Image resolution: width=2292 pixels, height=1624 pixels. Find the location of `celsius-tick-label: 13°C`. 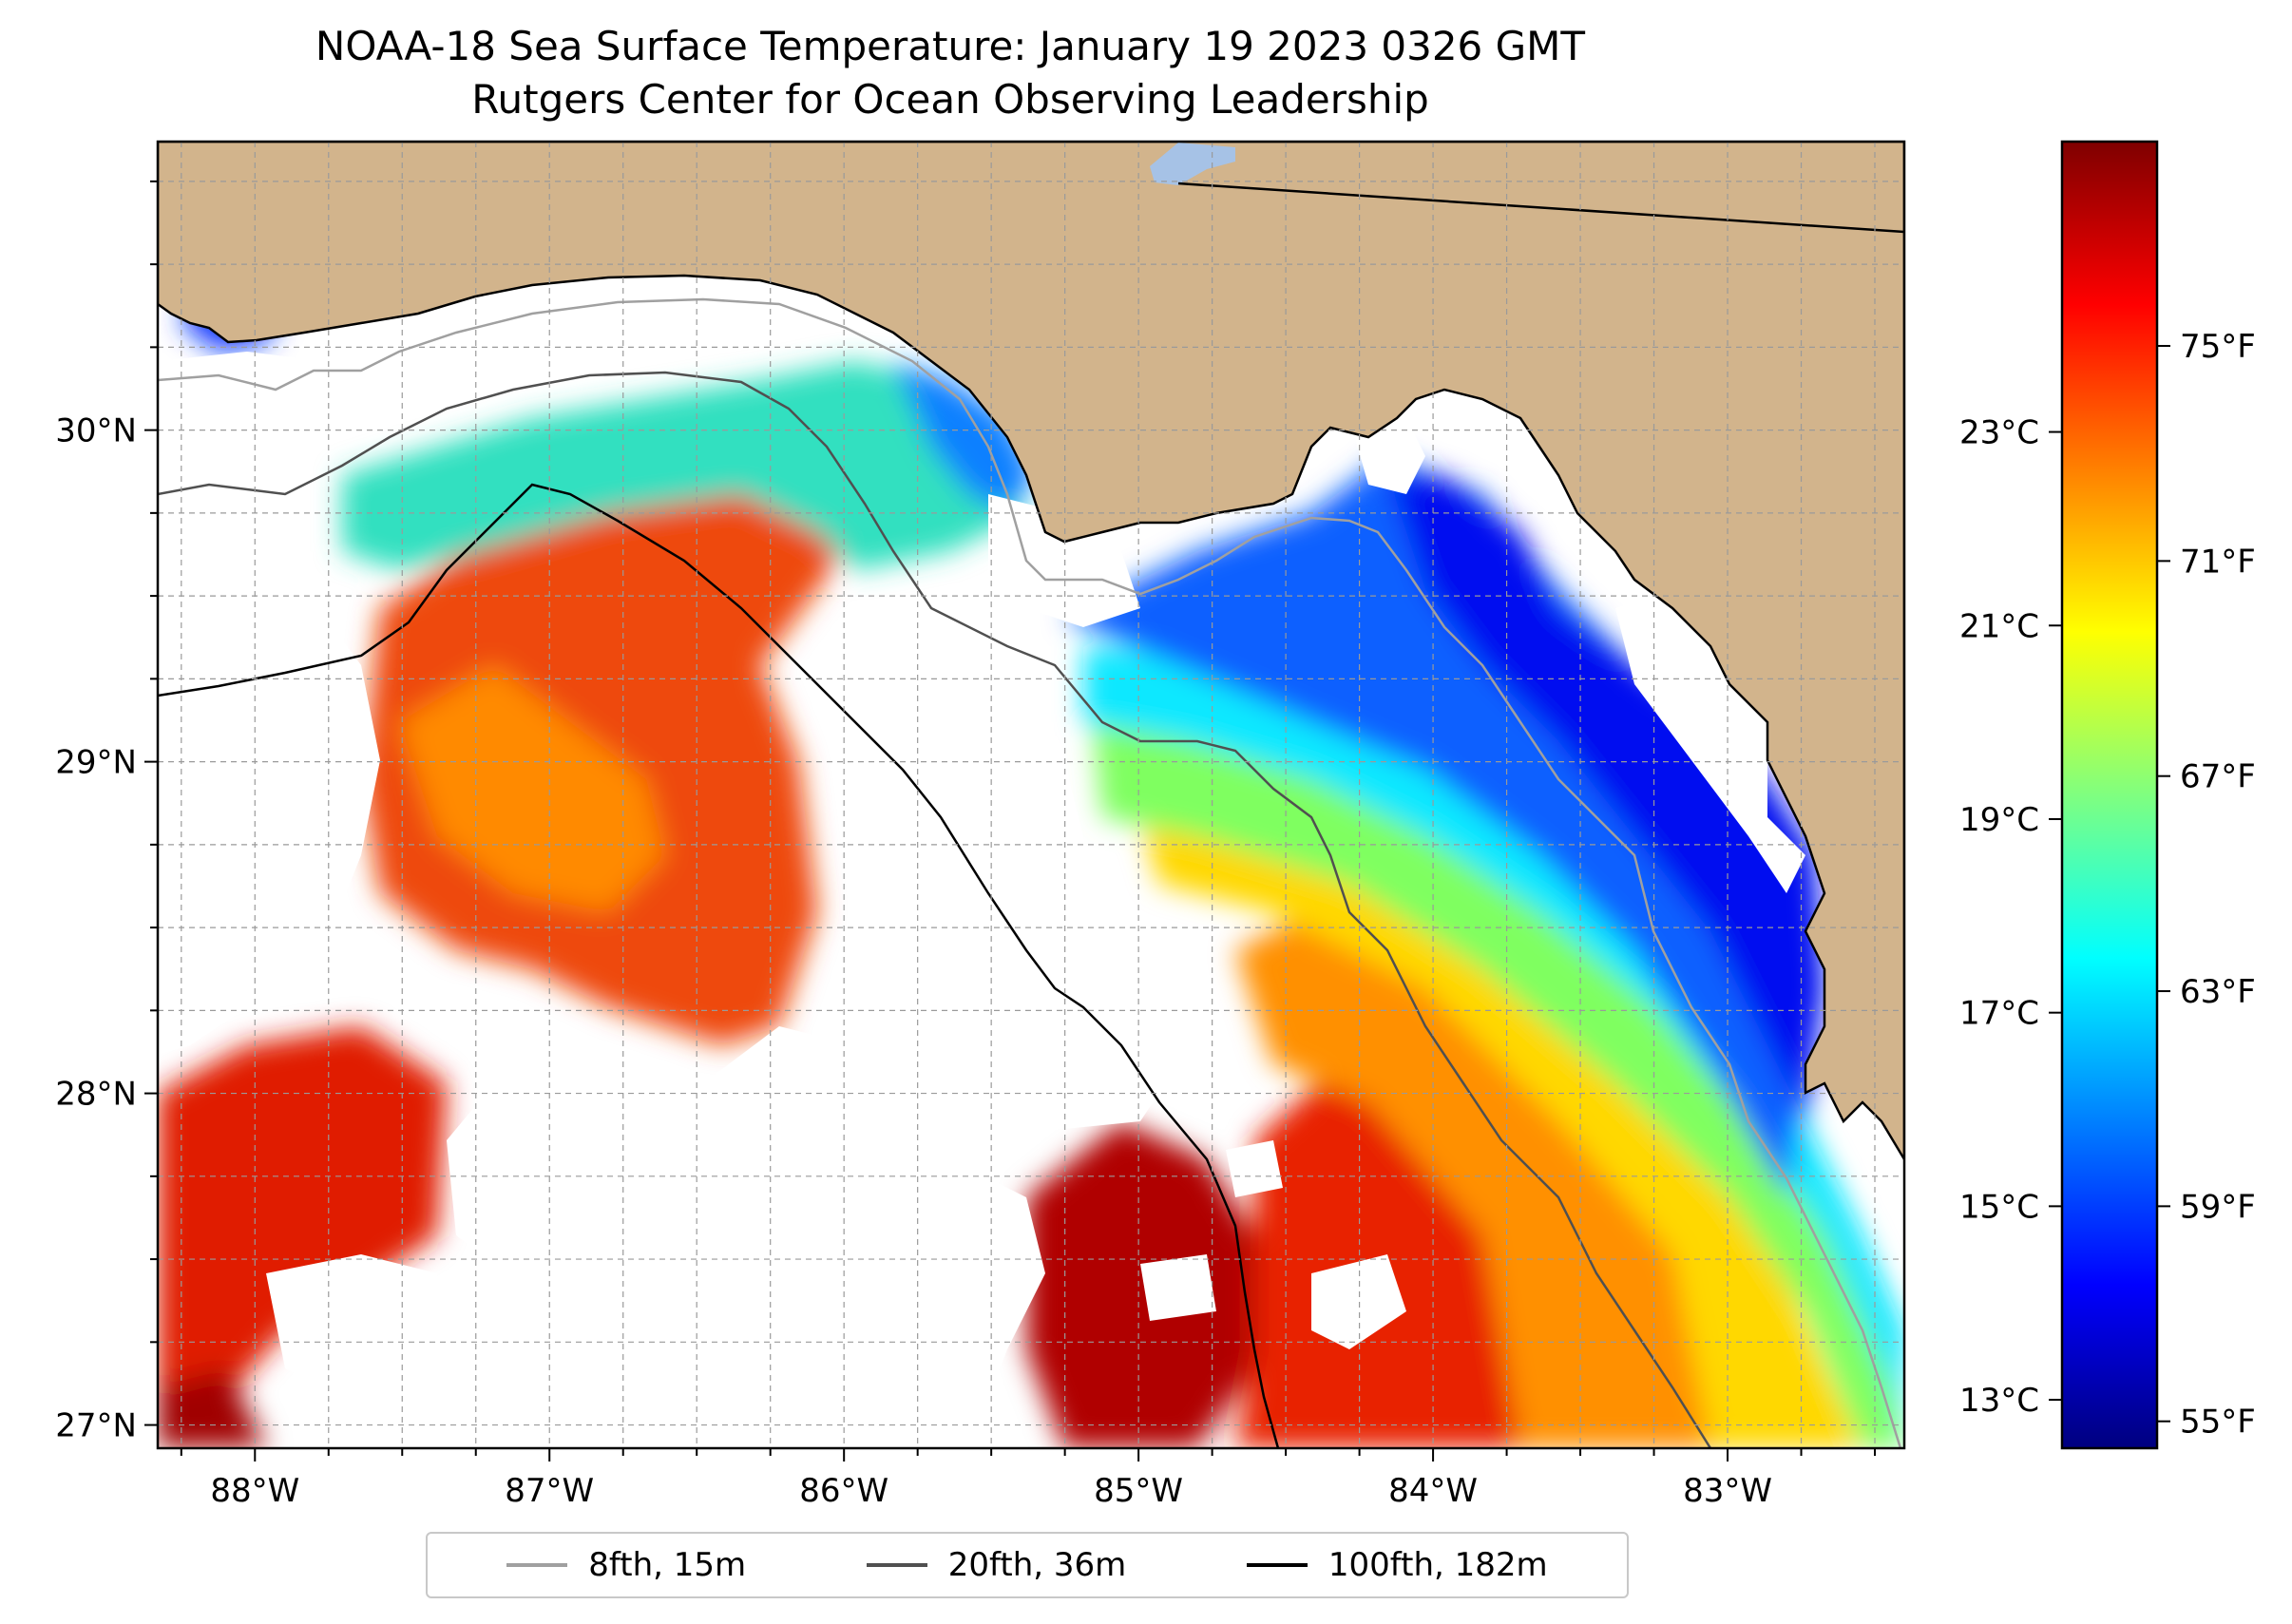

celsius-tick-label: 13°C is located at coordinates (1999, 1401).